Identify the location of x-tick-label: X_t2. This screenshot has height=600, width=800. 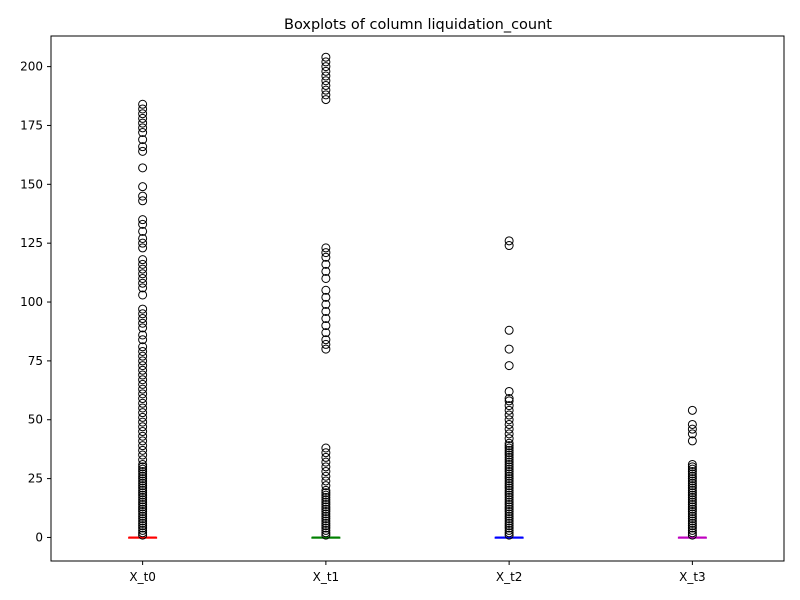
(509, 577).